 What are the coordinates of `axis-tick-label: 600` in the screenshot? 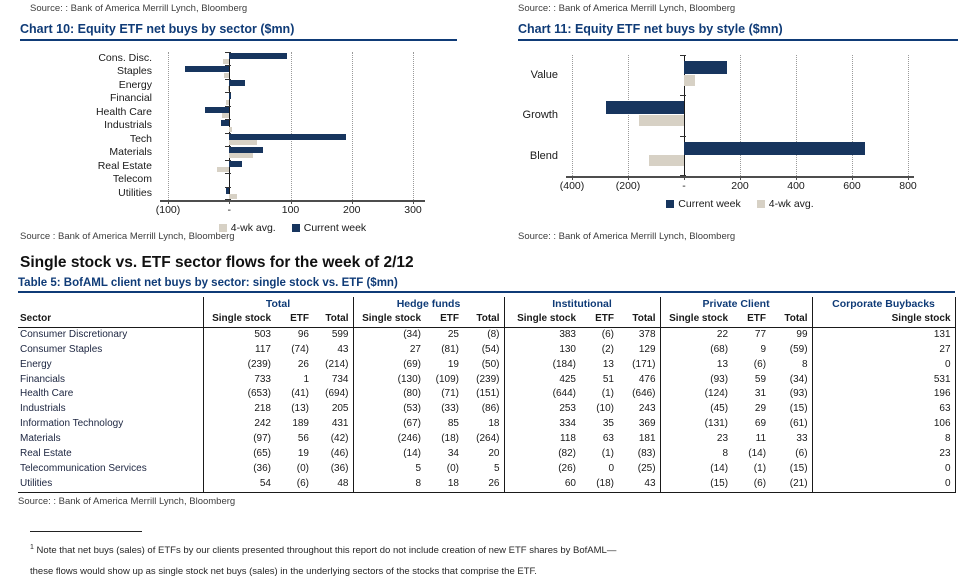 It's located at (852, 186).